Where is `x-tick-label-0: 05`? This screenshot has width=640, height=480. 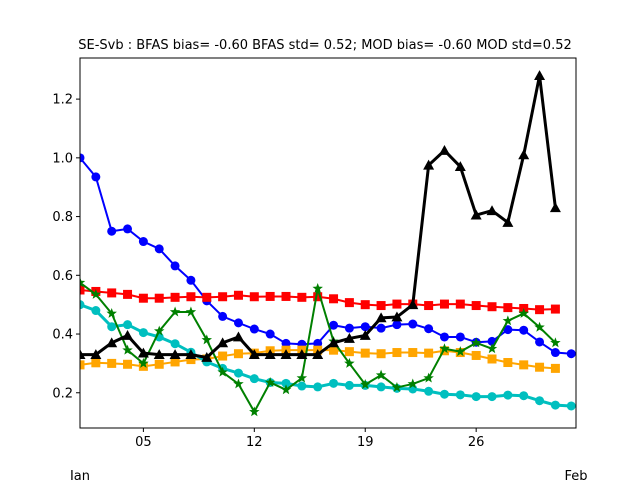 x-tick-label-0: 05 is located at coordinates (143, 442).